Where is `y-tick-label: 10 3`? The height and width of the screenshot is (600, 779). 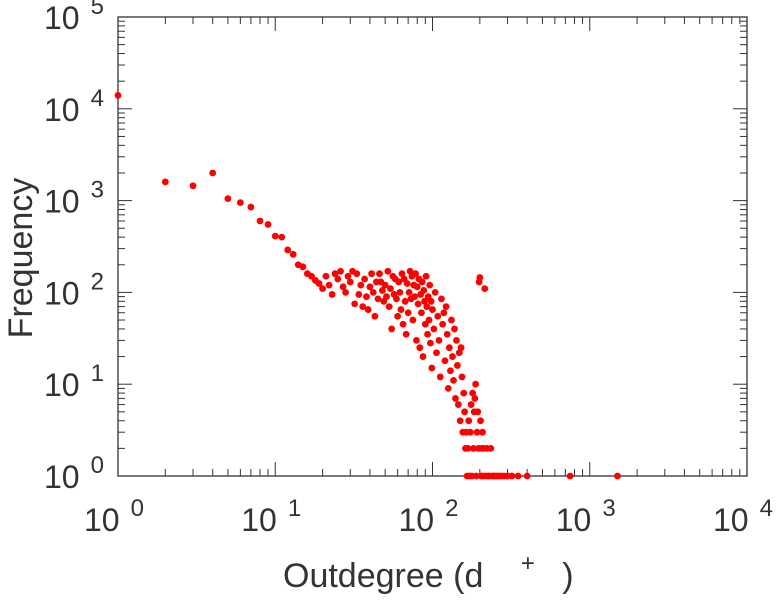 y-tick-label: 10 3 is located at coordinates (74, 198).